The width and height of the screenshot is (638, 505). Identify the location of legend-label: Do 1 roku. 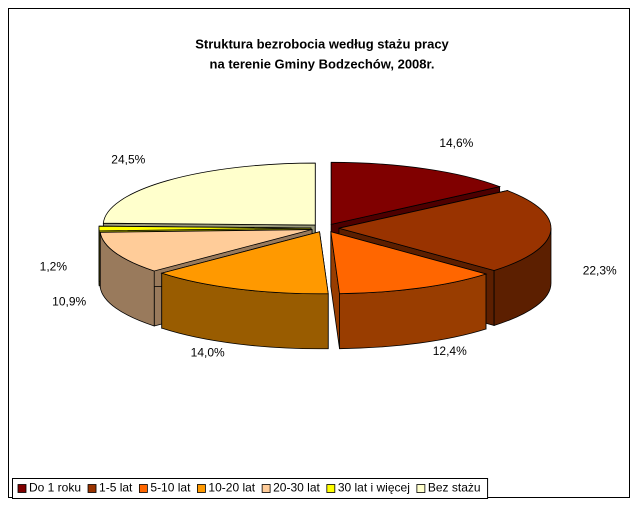
(55, 488).